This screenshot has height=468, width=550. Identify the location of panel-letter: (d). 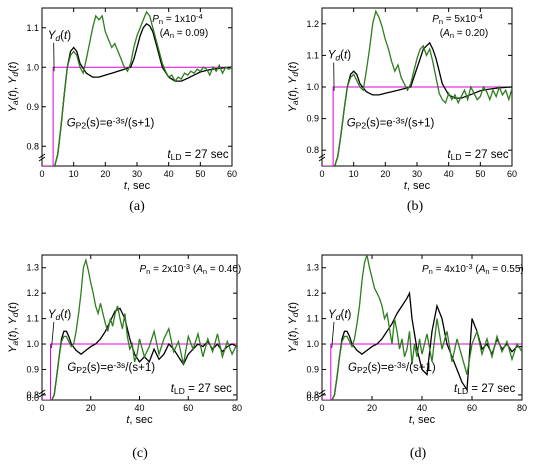
(418, 453).